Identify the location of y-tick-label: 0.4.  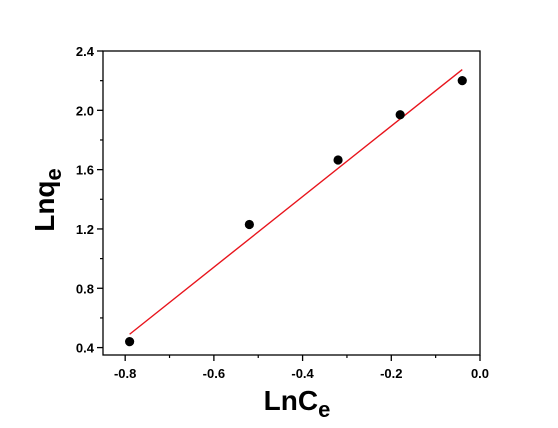
(85, 348).